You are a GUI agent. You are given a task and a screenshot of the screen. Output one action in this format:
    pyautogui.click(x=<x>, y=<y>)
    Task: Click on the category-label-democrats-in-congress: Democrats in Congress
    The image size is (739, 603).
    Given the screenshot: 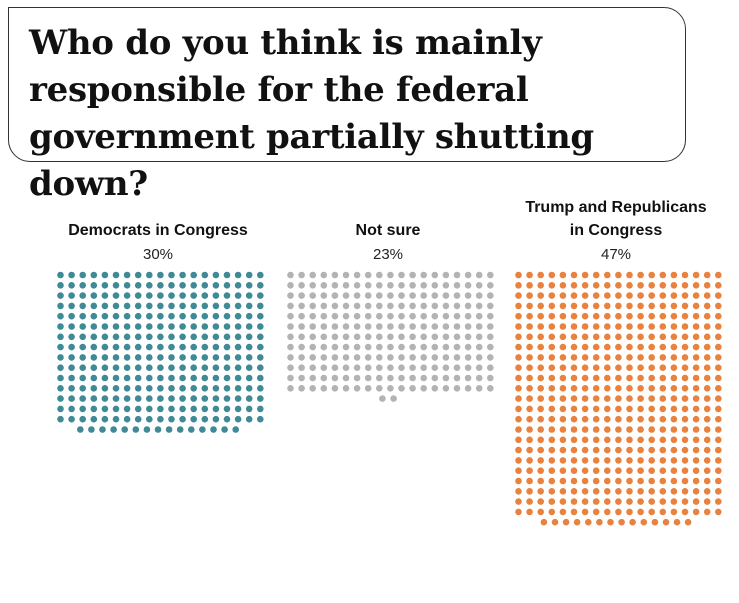 What is the action you would take?
    pyautogui.click(x=158, y=230)
    